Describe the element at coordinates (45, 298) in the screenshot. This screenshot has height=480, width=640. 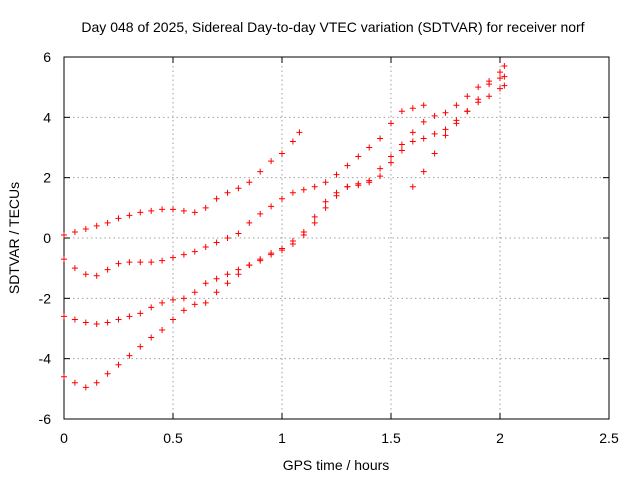
I see `y-tick-label: -2` at that location.